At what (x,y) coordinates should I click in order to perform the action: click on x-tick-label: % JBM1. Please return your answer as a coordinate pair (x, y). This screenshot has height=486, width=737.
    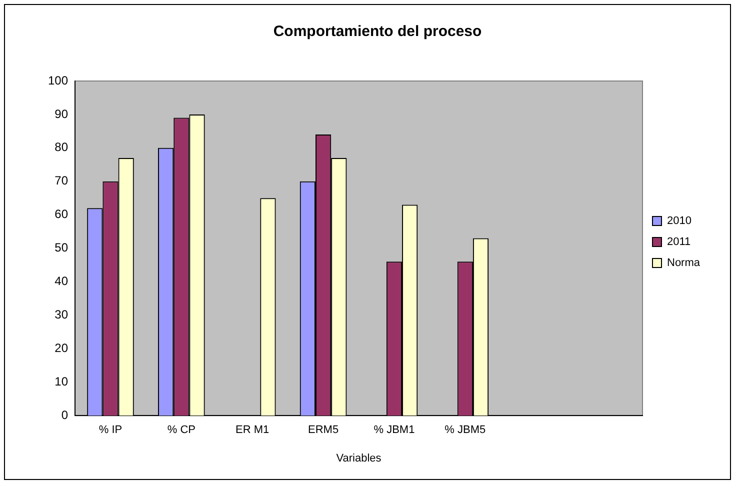
    Looking at the image, I should click on (394, 430).